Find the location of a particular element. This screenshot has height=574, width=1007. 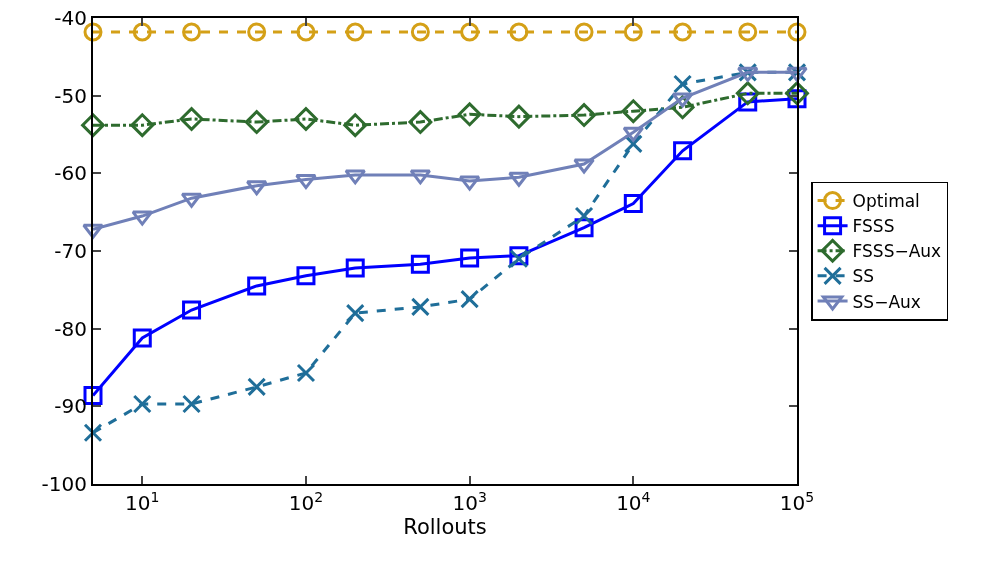

legend-label: Optimal is located at coordinates (886, 201).